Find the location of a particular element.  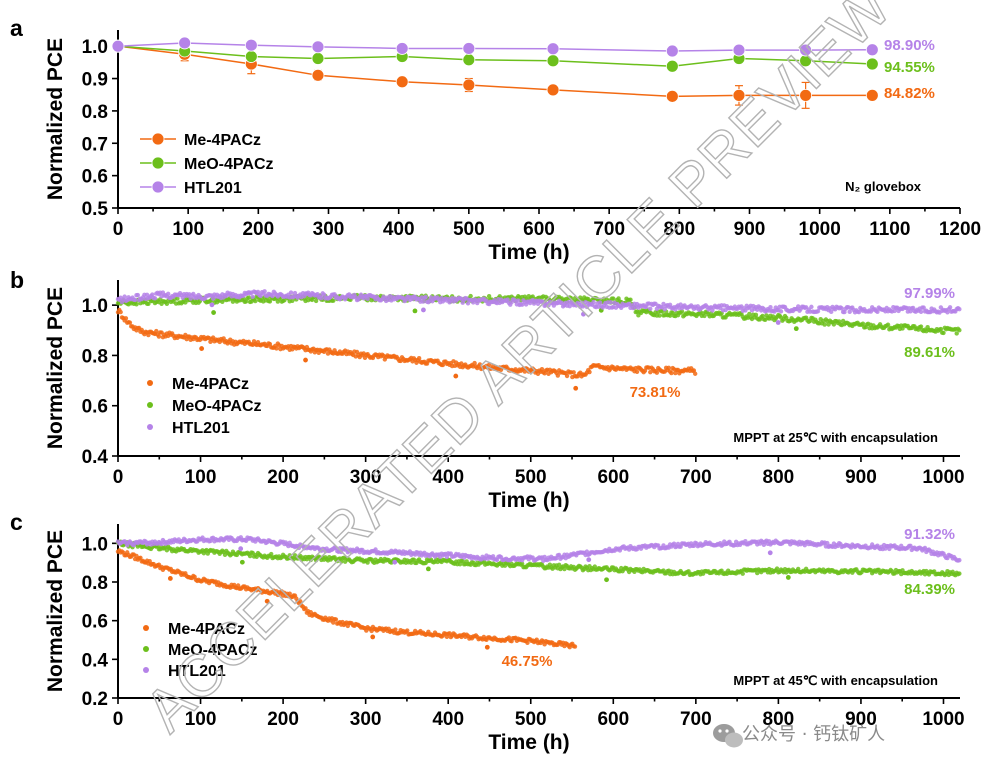

y-tick-label: 0.6 is located at coordinates (95, 407).